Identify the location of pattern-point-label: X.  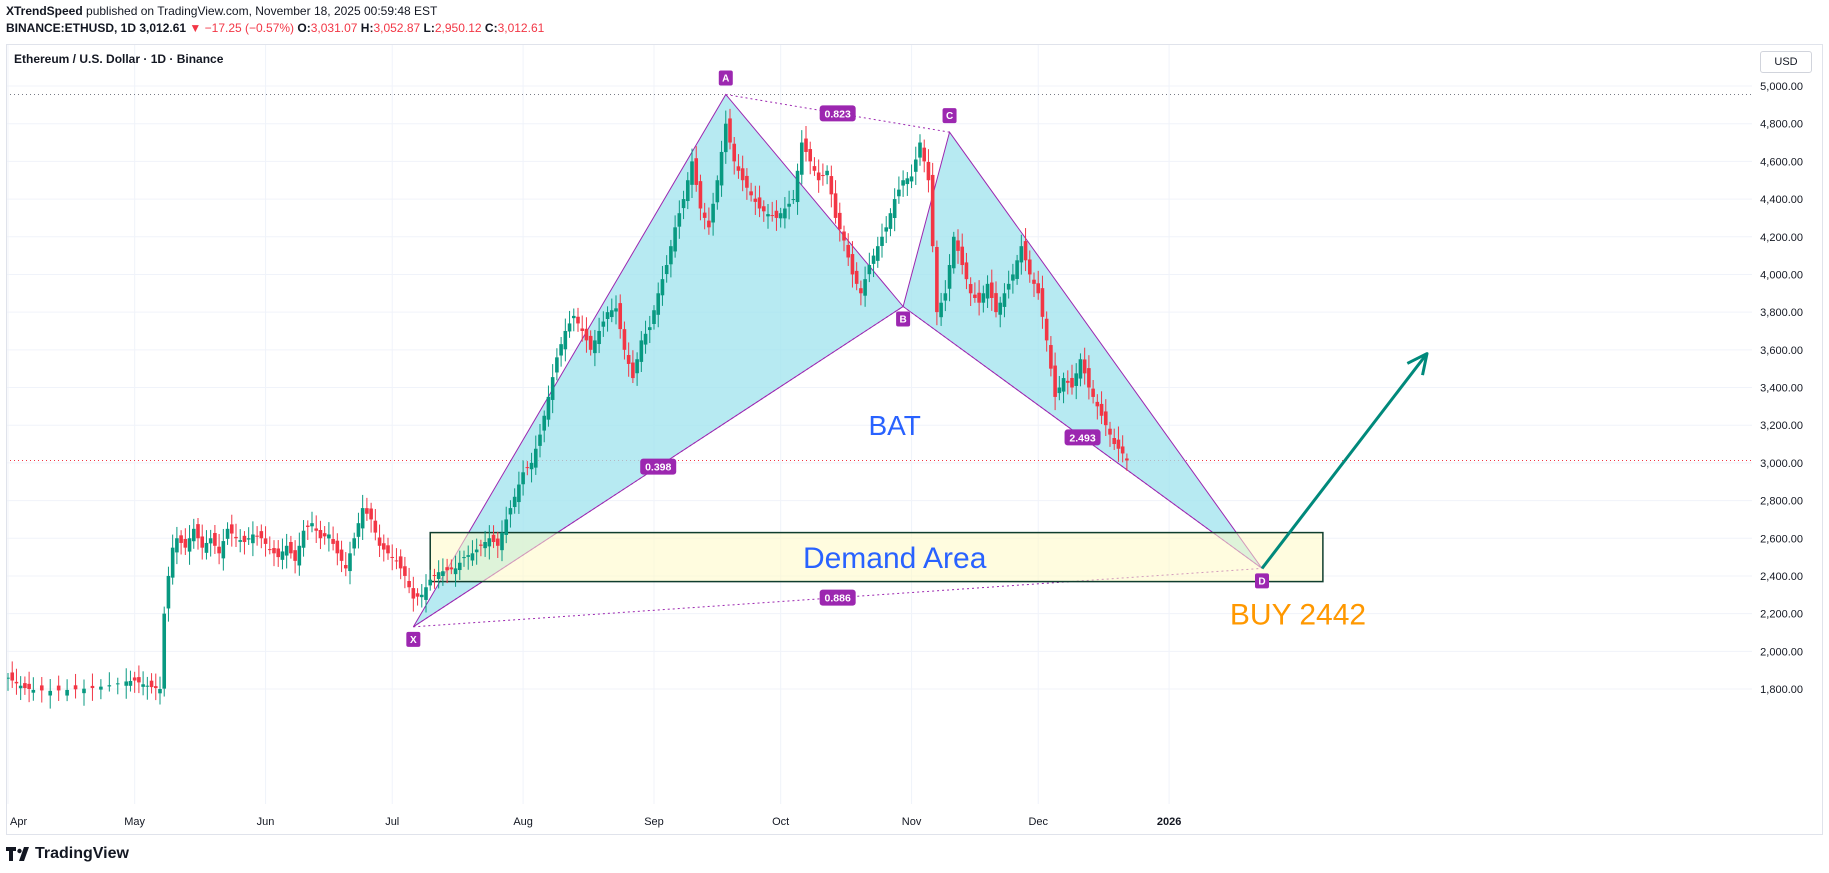
(413, 640).